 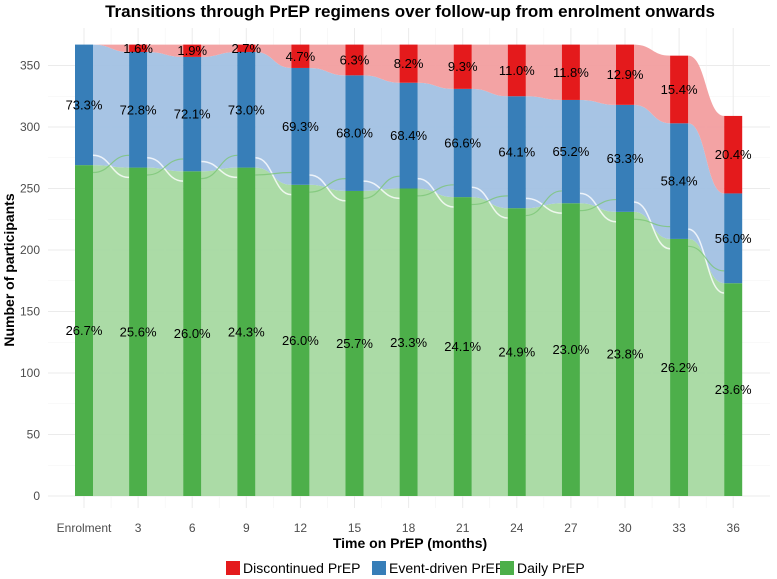 I want to click on data-label-daily: 26.2%, so click(x=679, y=367).